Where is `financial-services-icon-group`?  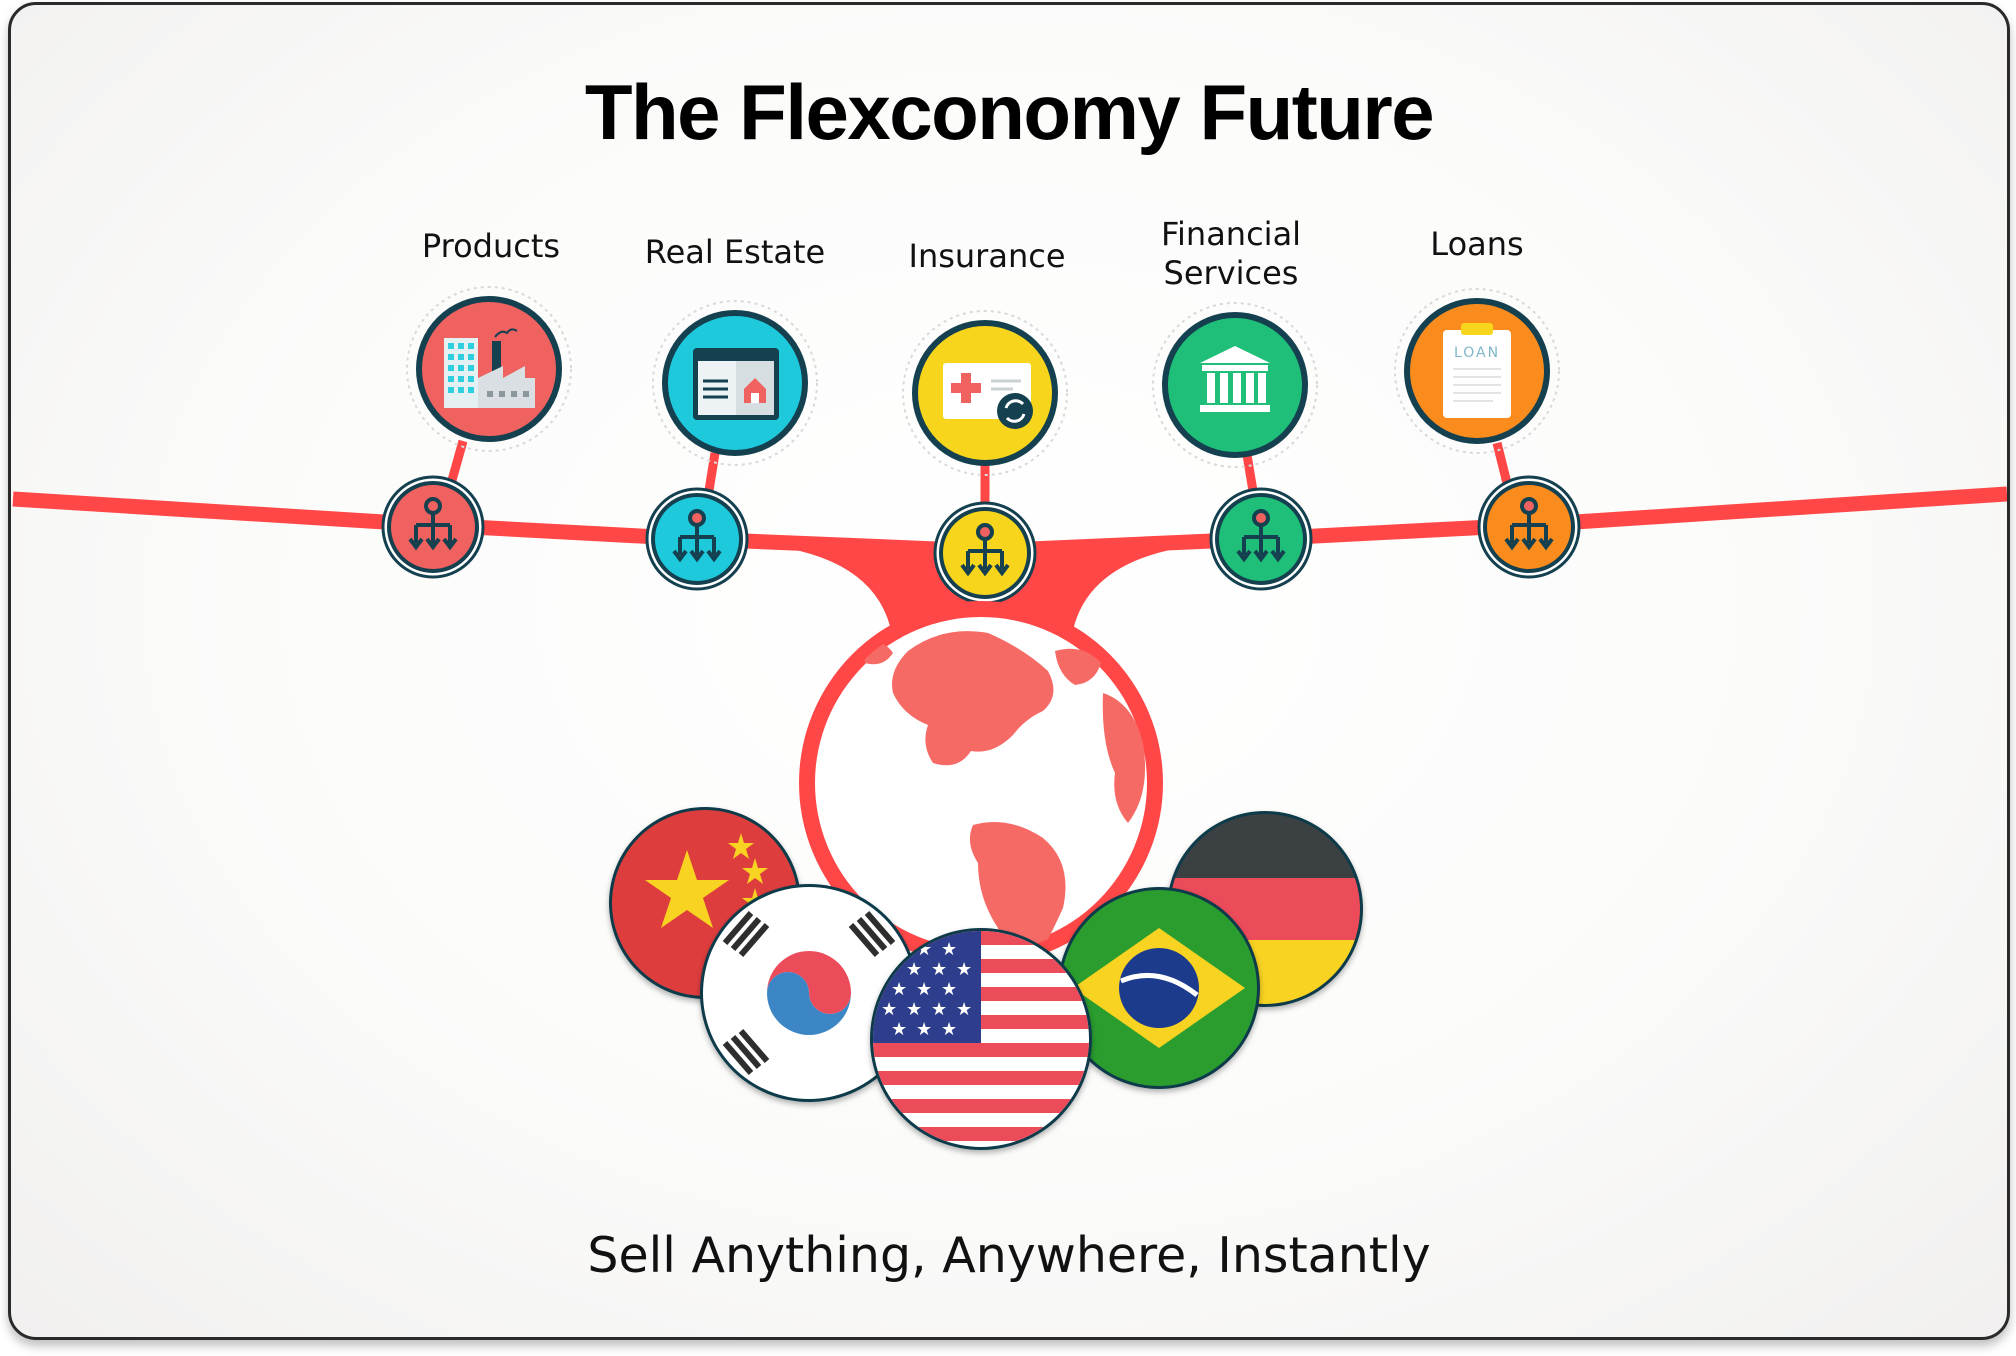
financial-services-icon-group is located at coordinates (1235, 385).